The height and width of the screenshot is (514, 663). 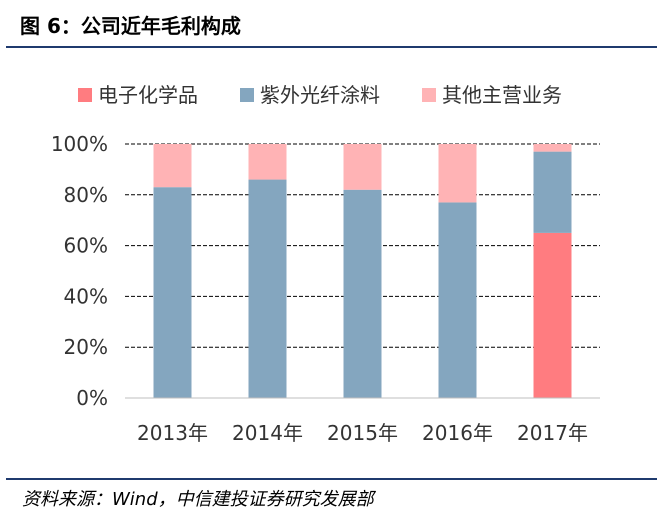 I want to click on y-tick-label-5: 100%, so click(x=79, y=144).